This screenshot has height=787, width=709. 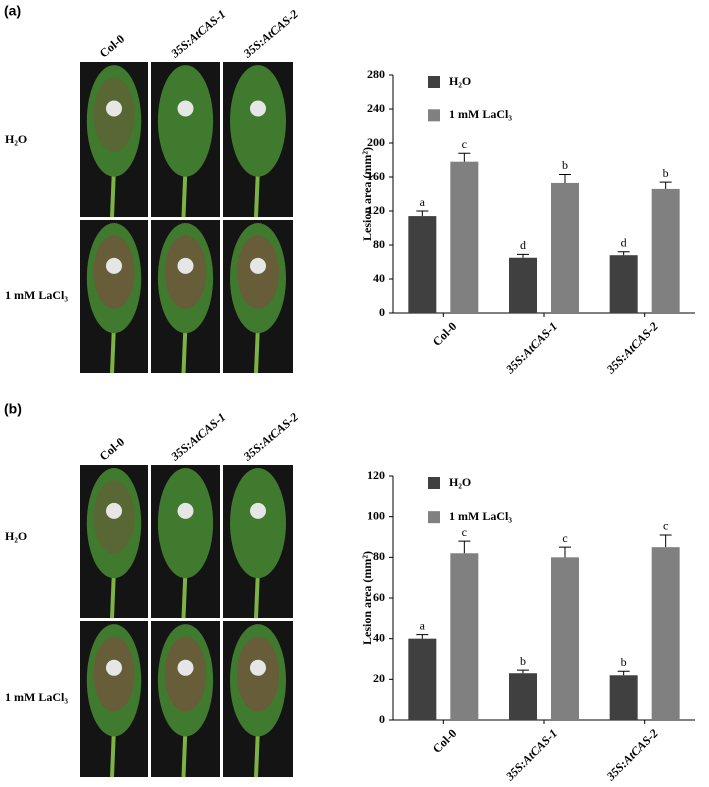 I want to click on panel-label: (b), so click(x=13, y=409).